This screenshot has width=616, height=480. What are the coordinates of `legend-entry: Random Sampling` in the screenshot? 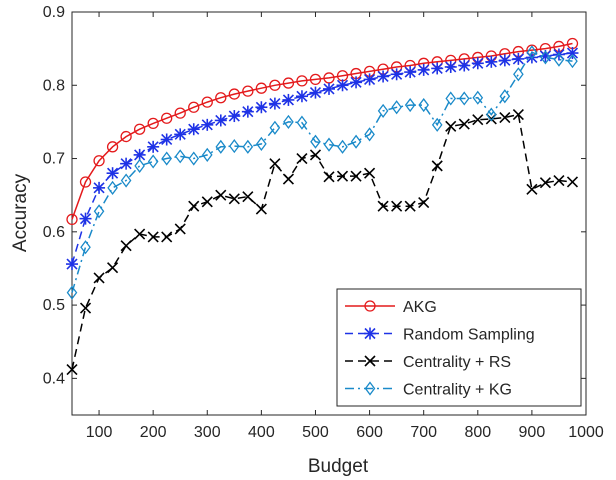 It's located at (440, 335).